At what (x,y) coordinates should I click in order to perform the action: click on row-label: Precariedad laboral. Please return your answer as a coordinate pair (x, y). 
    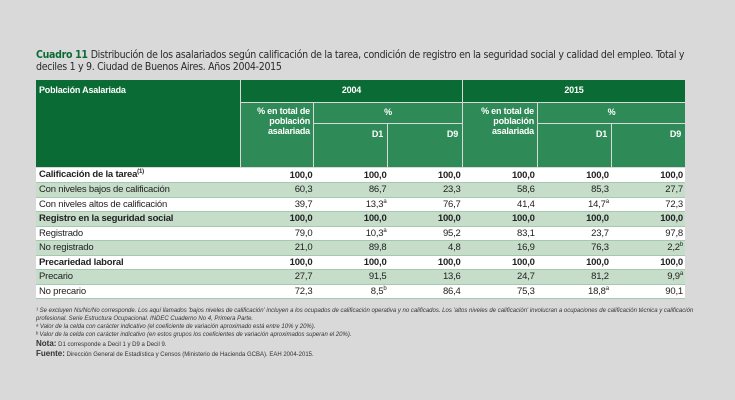
    Looking at the image, I should click on (138, 262).